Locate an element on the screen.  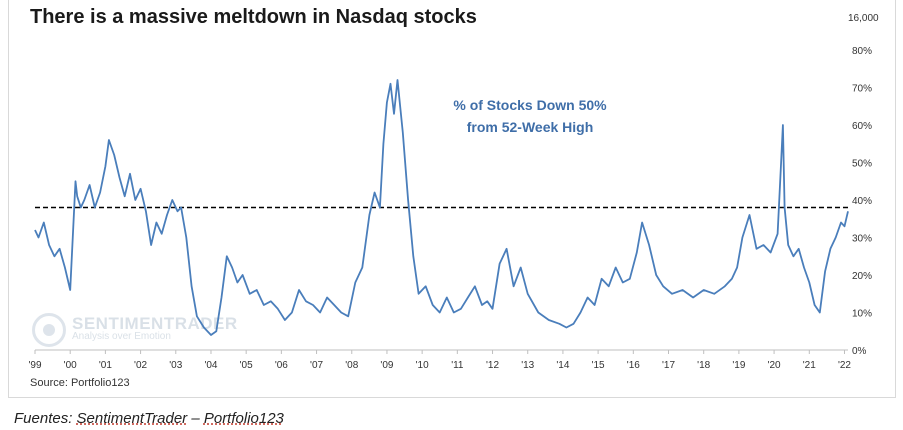
x-tick-label: '01 is located at coordinates (105, 365).